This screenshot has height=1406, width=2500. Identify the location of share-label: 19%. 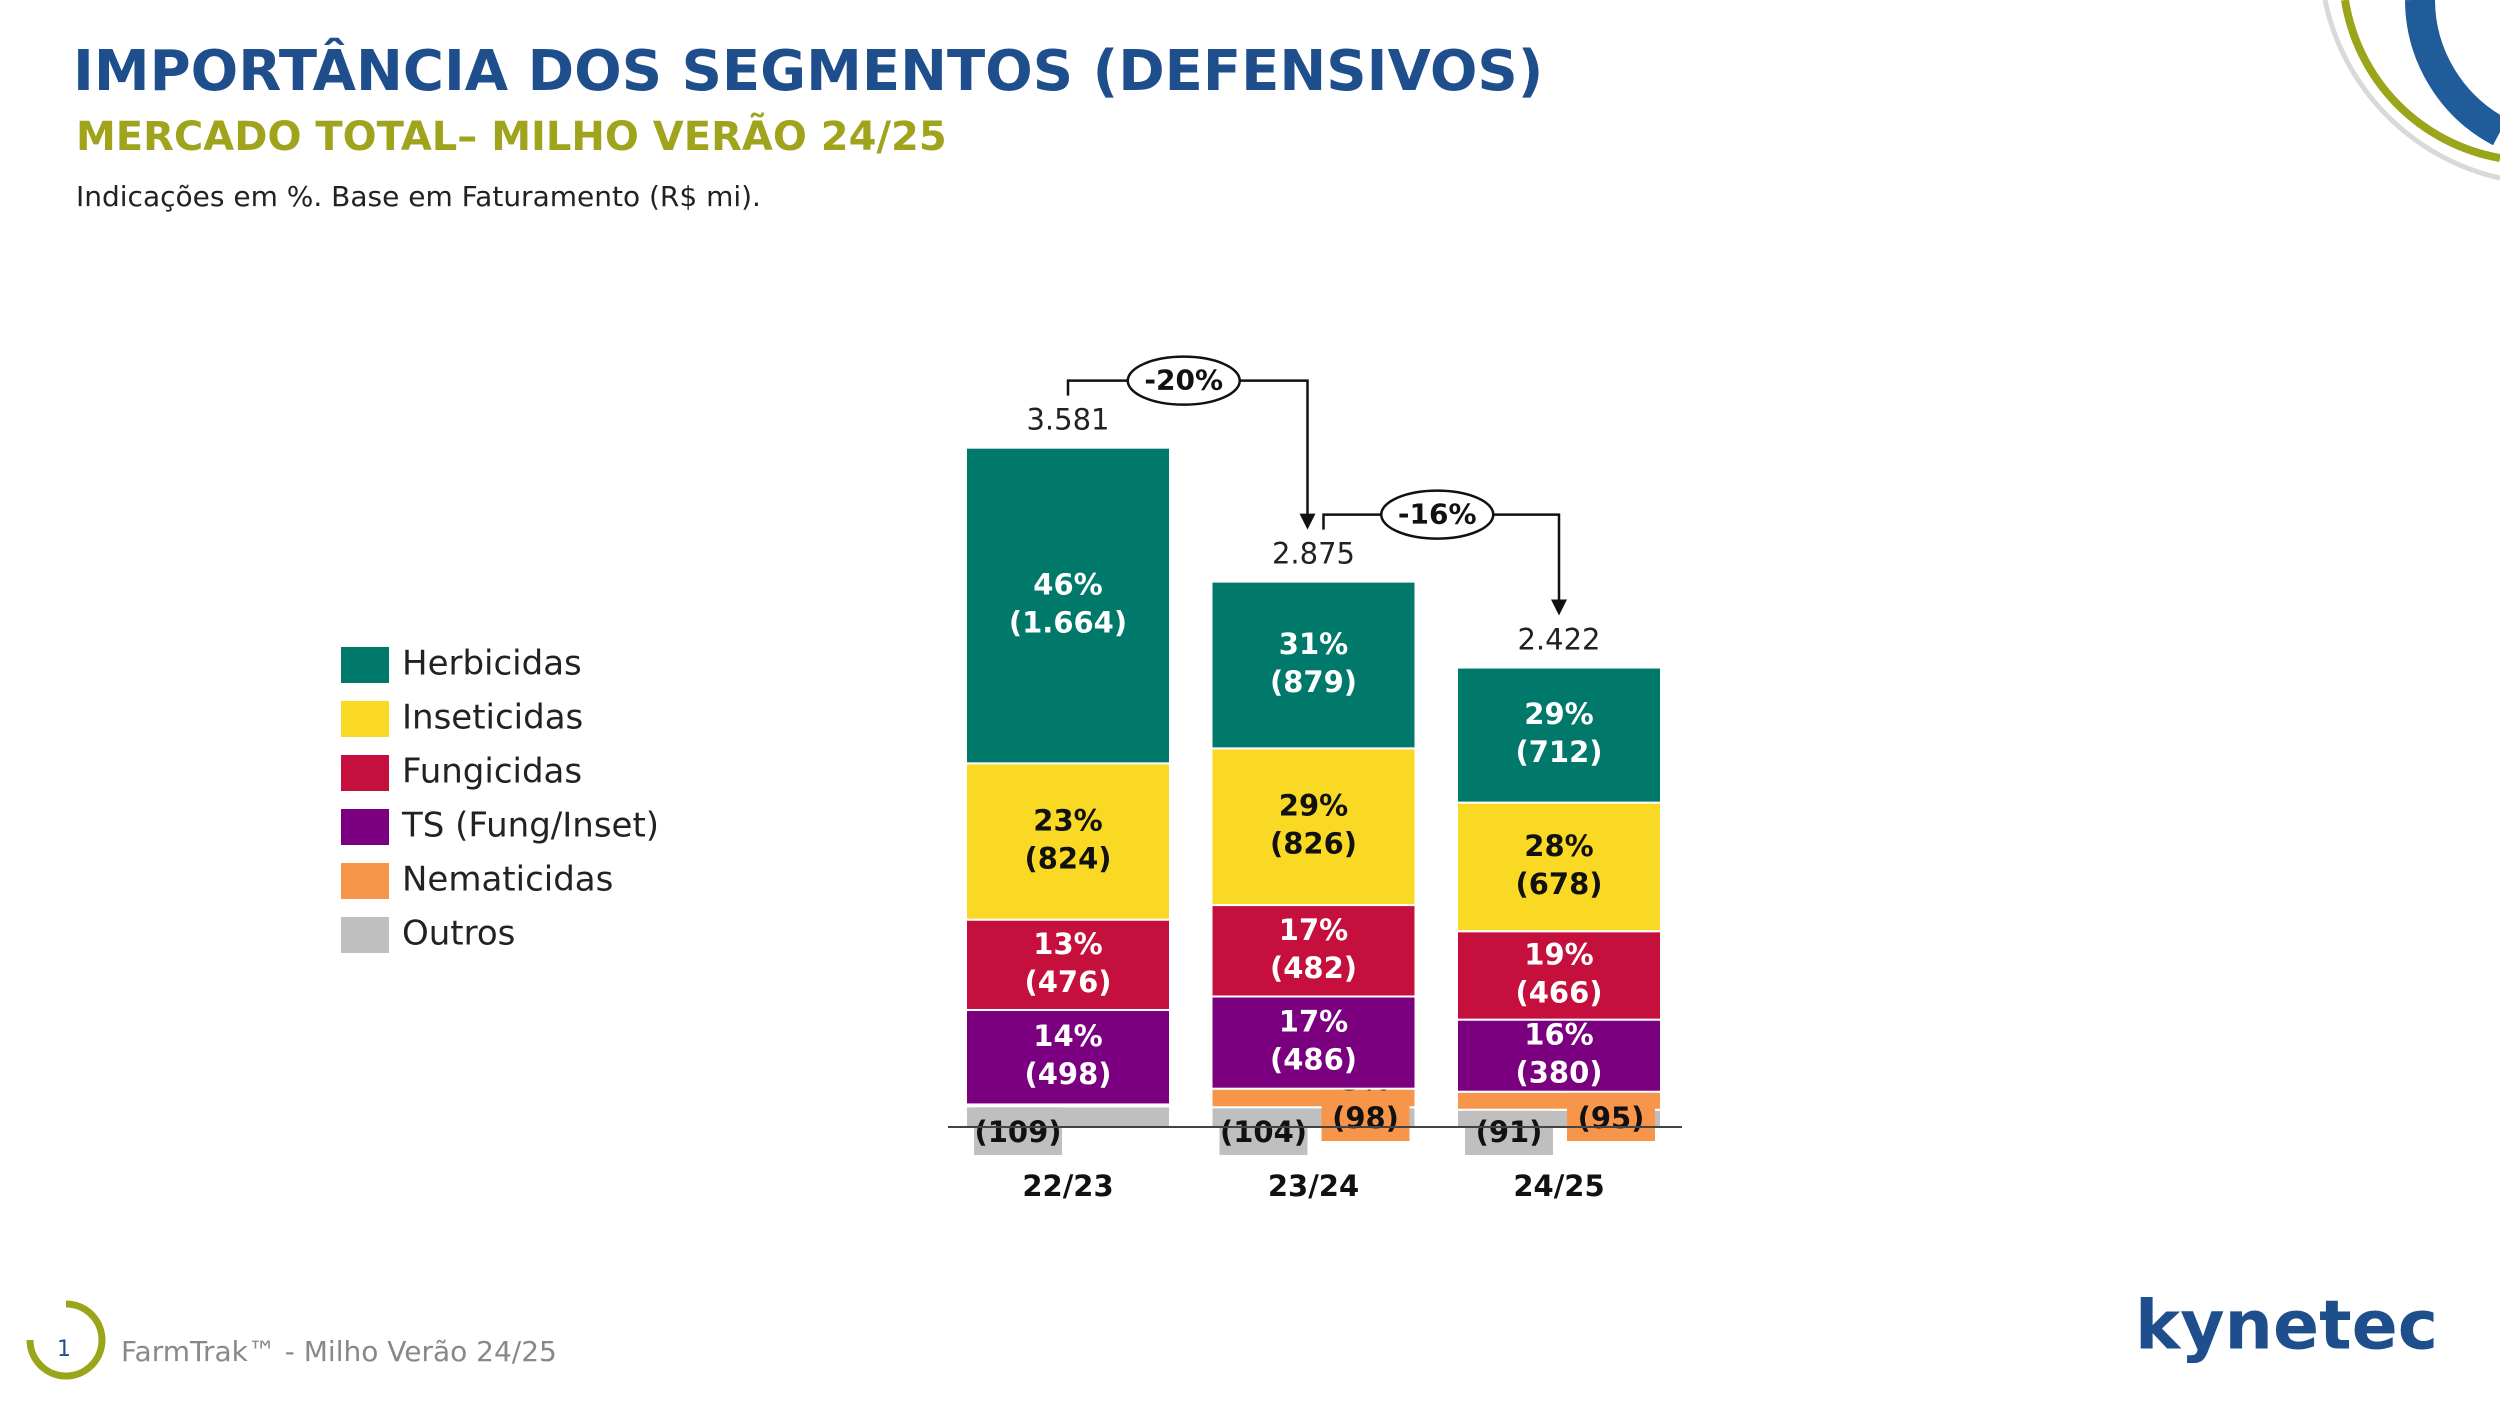
(1558, 954).